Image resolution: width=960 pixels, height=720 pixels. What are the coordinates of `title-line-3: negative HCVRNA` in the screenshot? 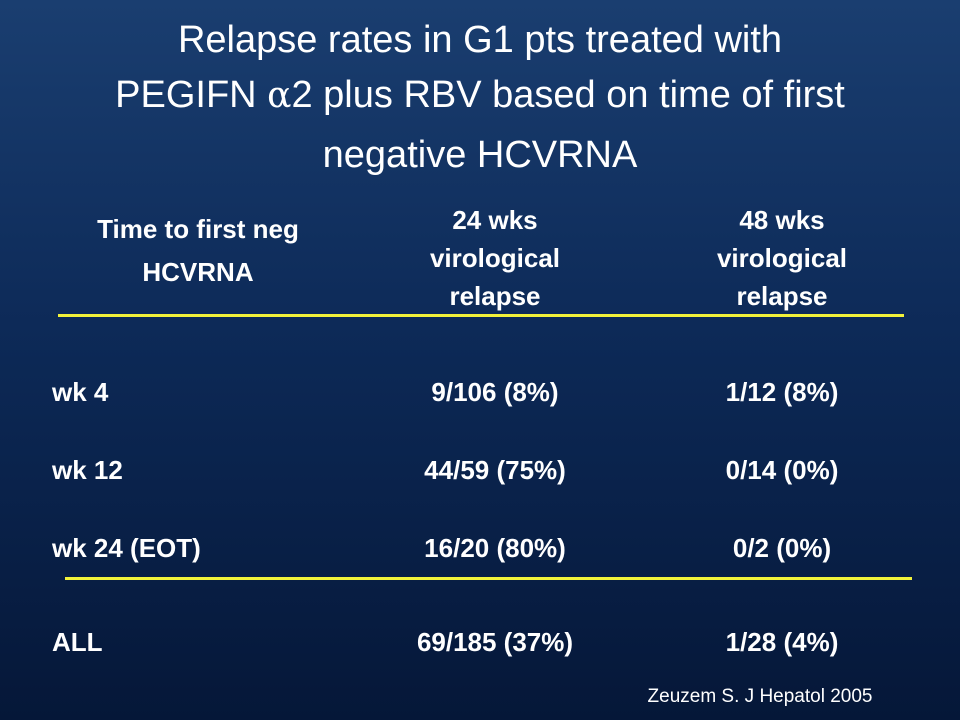 It's located at (480, 155).